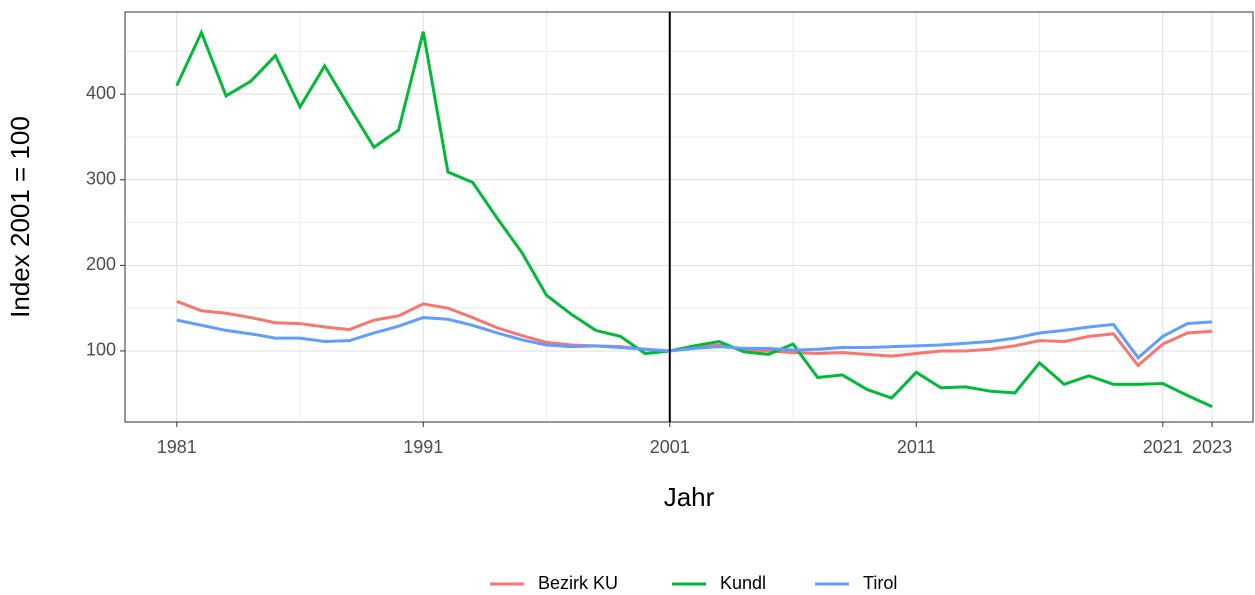  I want to click on x-tick-label: 2001, so click(670, 447).